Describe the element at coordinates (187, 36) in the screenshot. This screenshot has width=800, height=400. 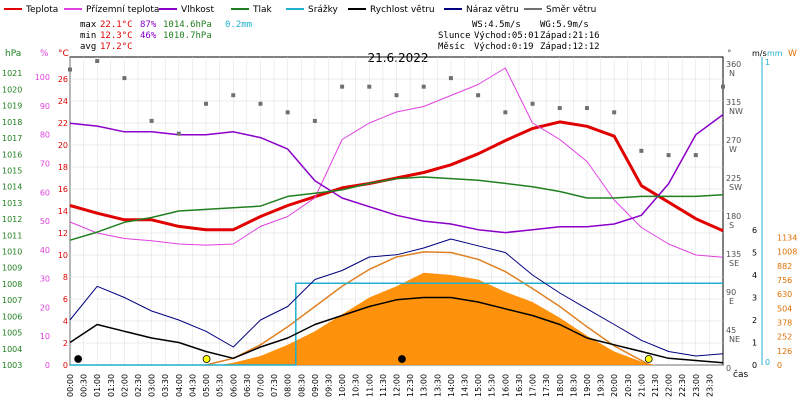
I see `stat-min-press: 1010.7hPa` at that location.